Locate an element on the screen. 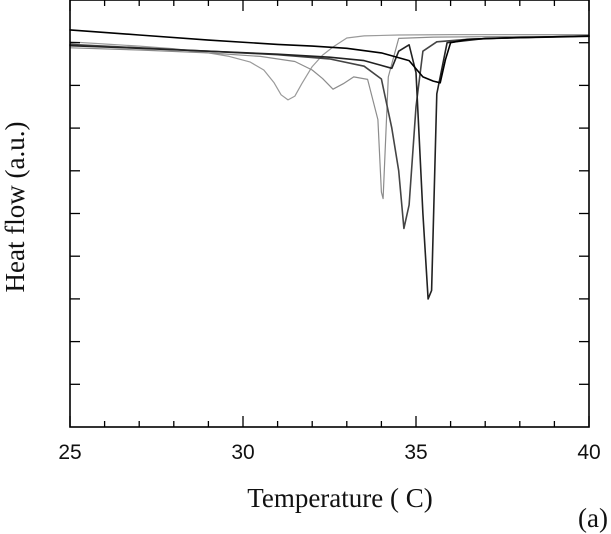 This screenshot has height=534, width=611. panel-label: (a) is located at coordinates (593, 518).